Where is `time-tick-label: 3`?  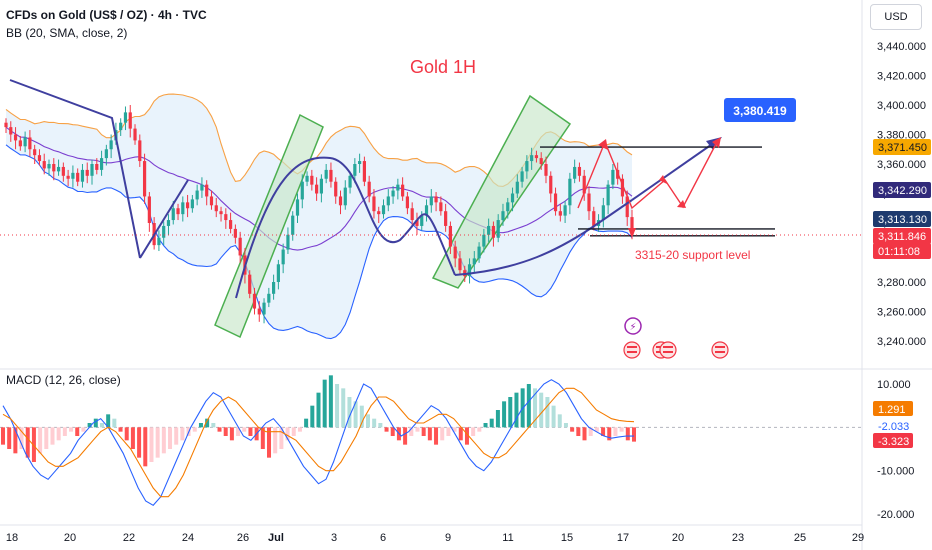 time-tick-label: 3 is located at coordinates (334, 538).